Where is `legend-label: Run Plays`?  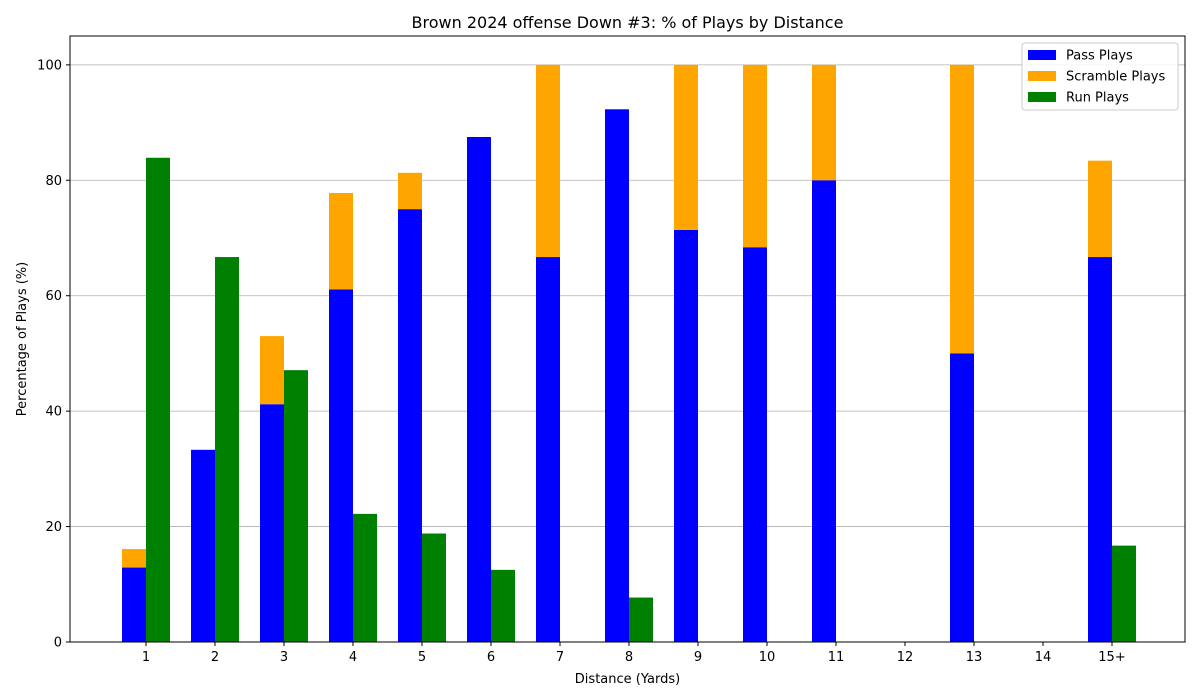
legend-label: Run Plays is located at coordinates (1097, 98).